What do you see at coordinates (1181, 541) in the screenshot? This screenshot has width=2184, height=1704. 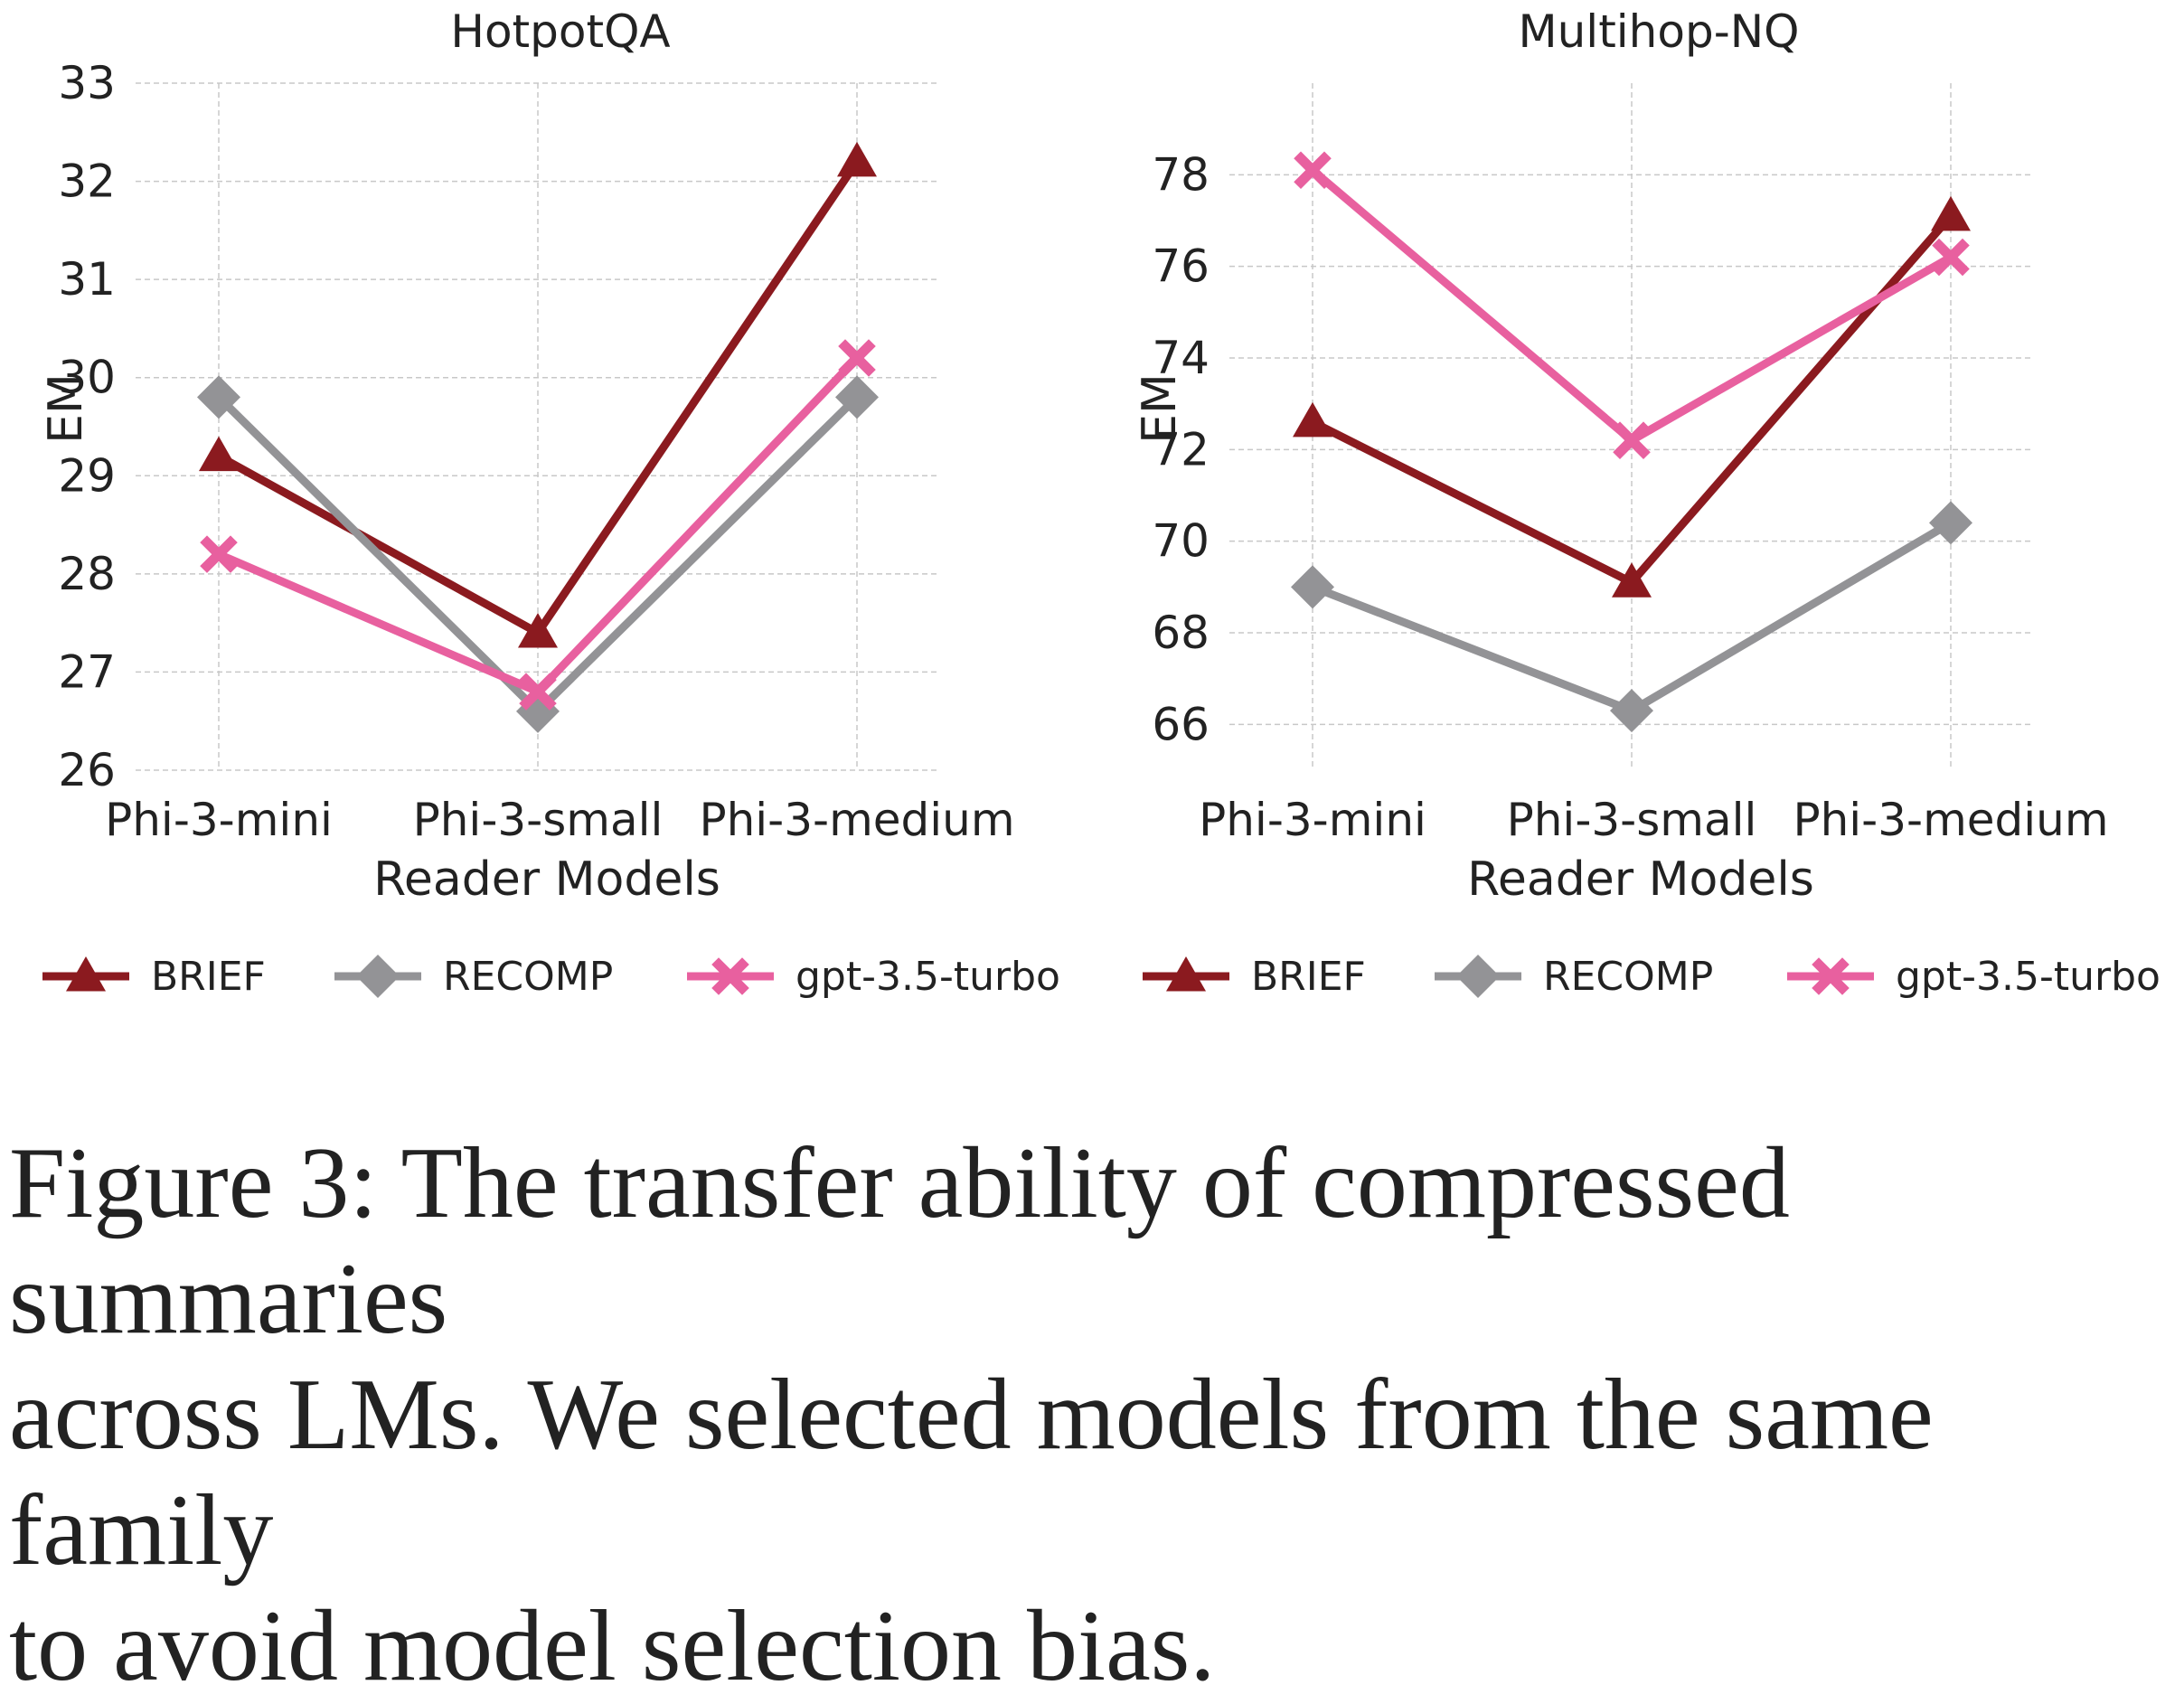 I see `y-tick-label: 70` at bounding box center [1181, 541].